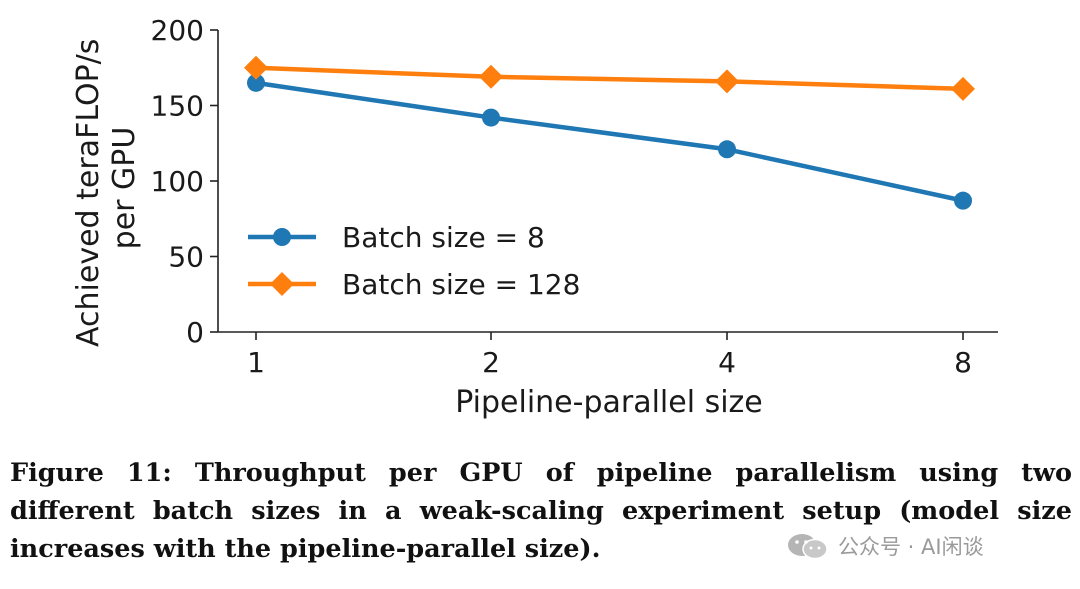 The width and height of the screenshot is (1080, 589). Describe the element at coordinates (727, 362) in the screenshot. I see `x-tick-label: 4` at that location.